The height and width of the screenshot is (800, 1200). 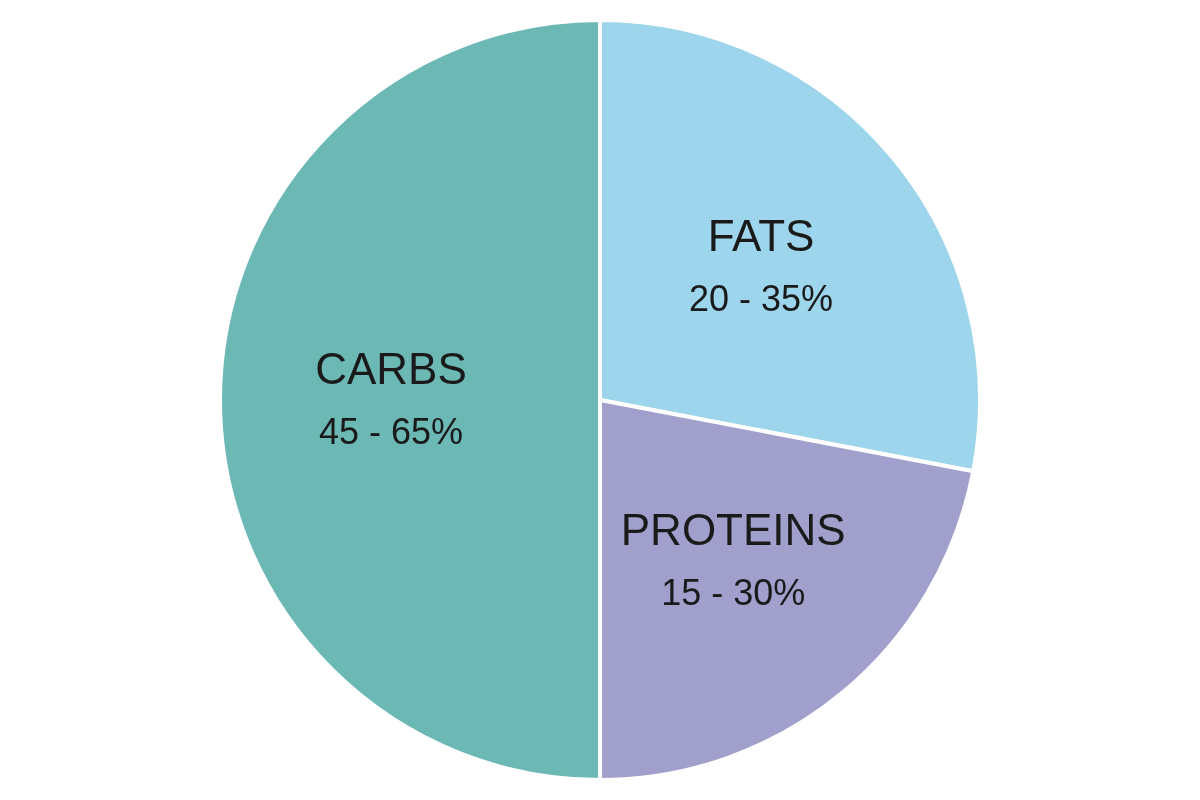 I want to click on slice-label: PROTEINS, so click(x=733, y=530).